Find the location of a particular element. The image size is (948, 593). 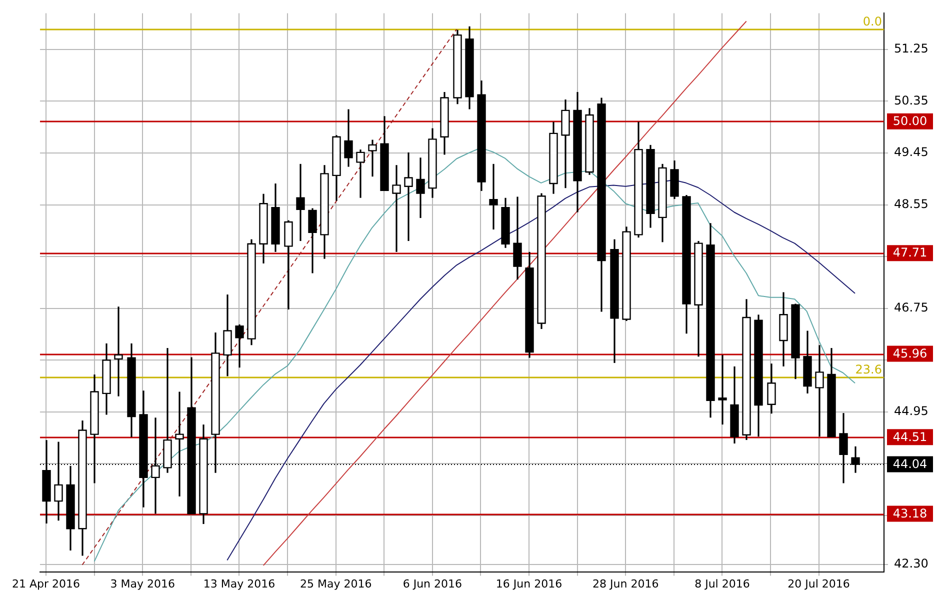

y-tick-label: 46.75 is located at coordinates (911, 307).